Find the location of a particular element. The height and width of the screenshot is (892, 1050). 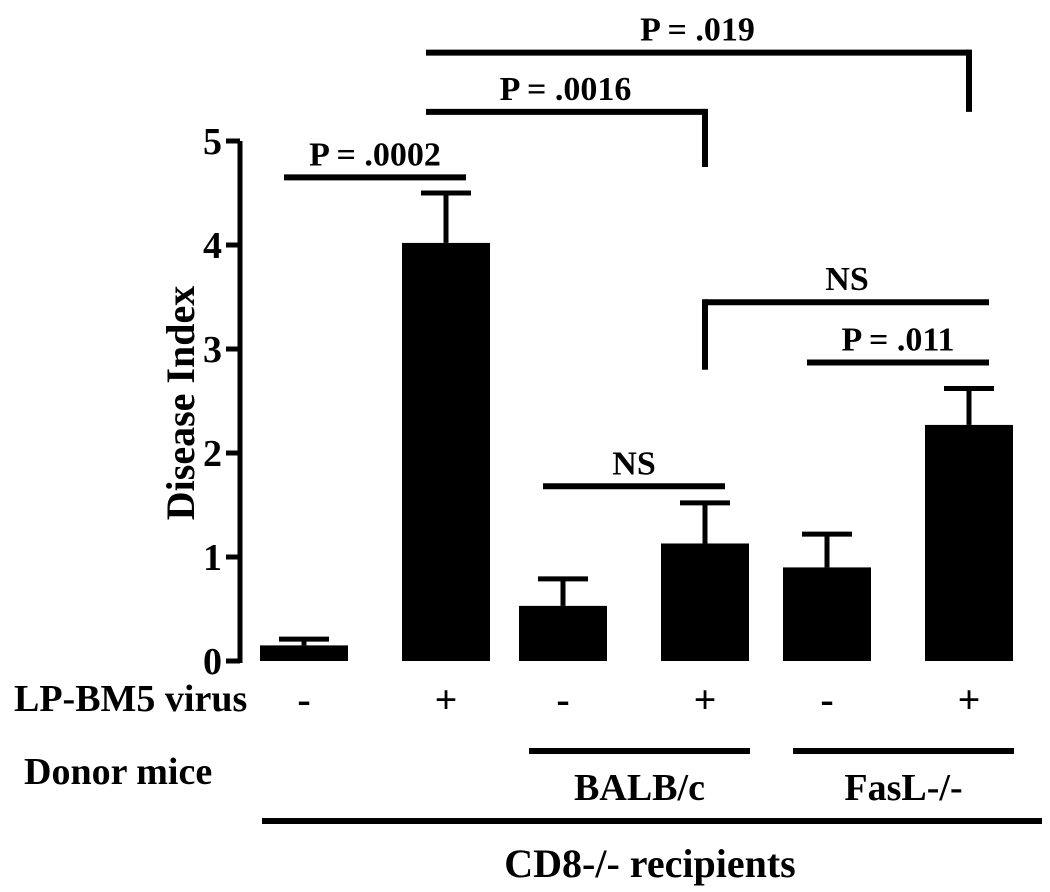

axes: 0 1 2 3 4 5 Disease Index is located at coordinates (200, 402).